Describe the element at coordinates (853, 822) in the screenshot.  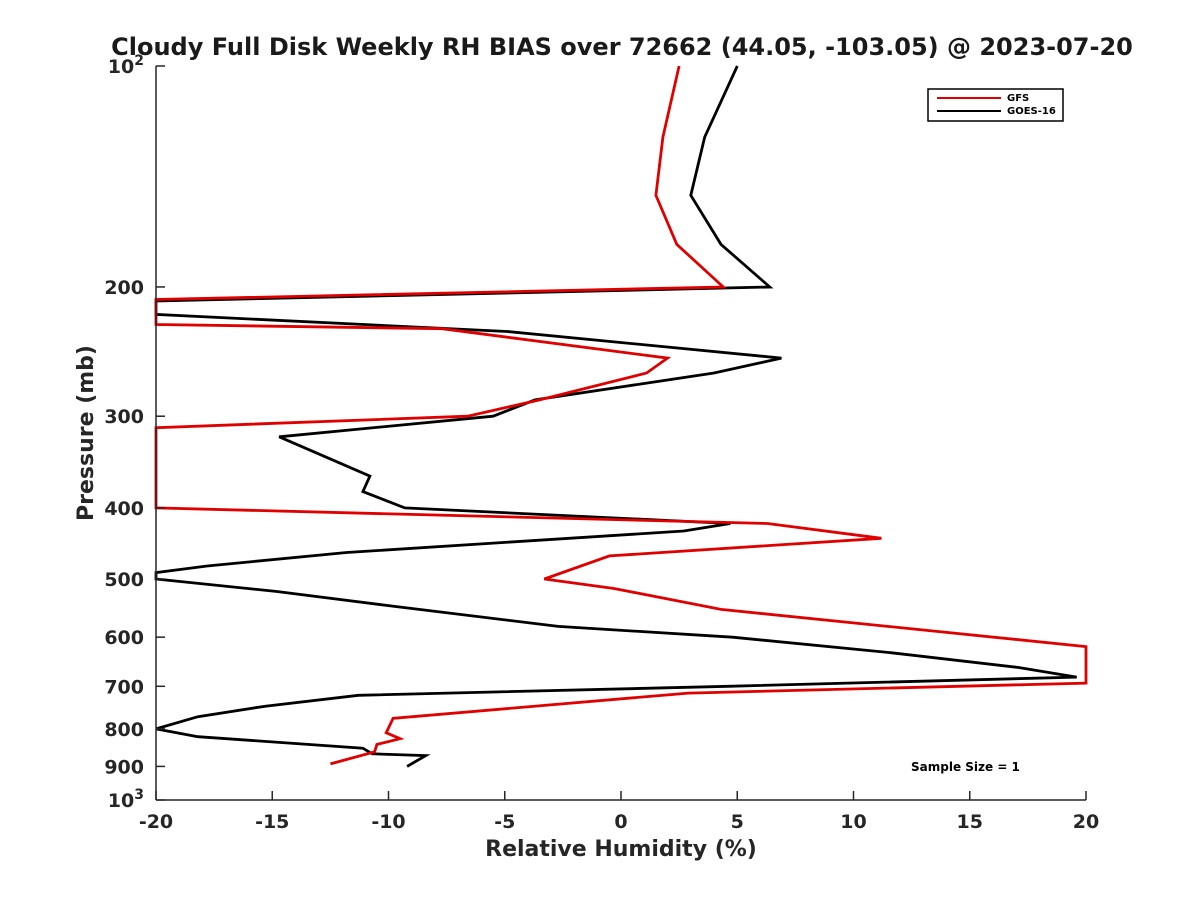
I see `x-tick-label: 10` at that location.